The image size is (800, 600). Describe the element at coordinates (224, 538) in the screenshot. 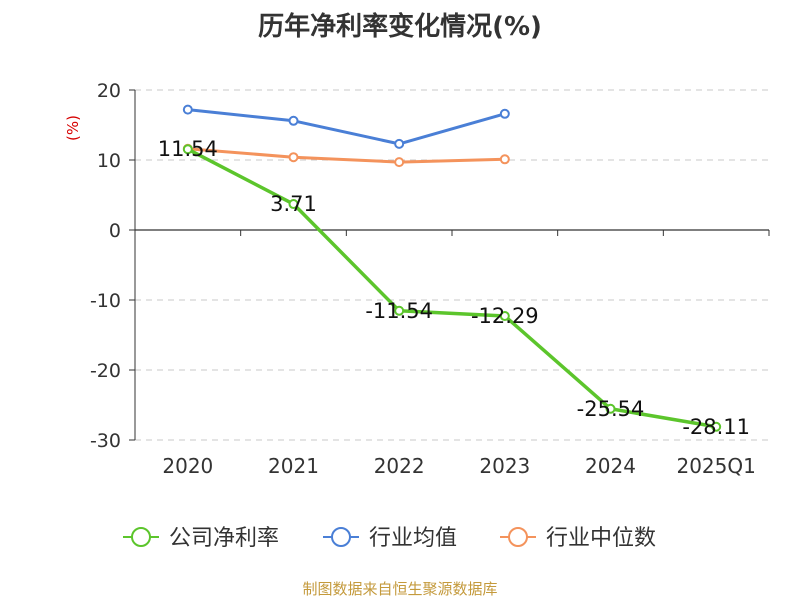

I see `legend-label: 公司净利率` at that location.